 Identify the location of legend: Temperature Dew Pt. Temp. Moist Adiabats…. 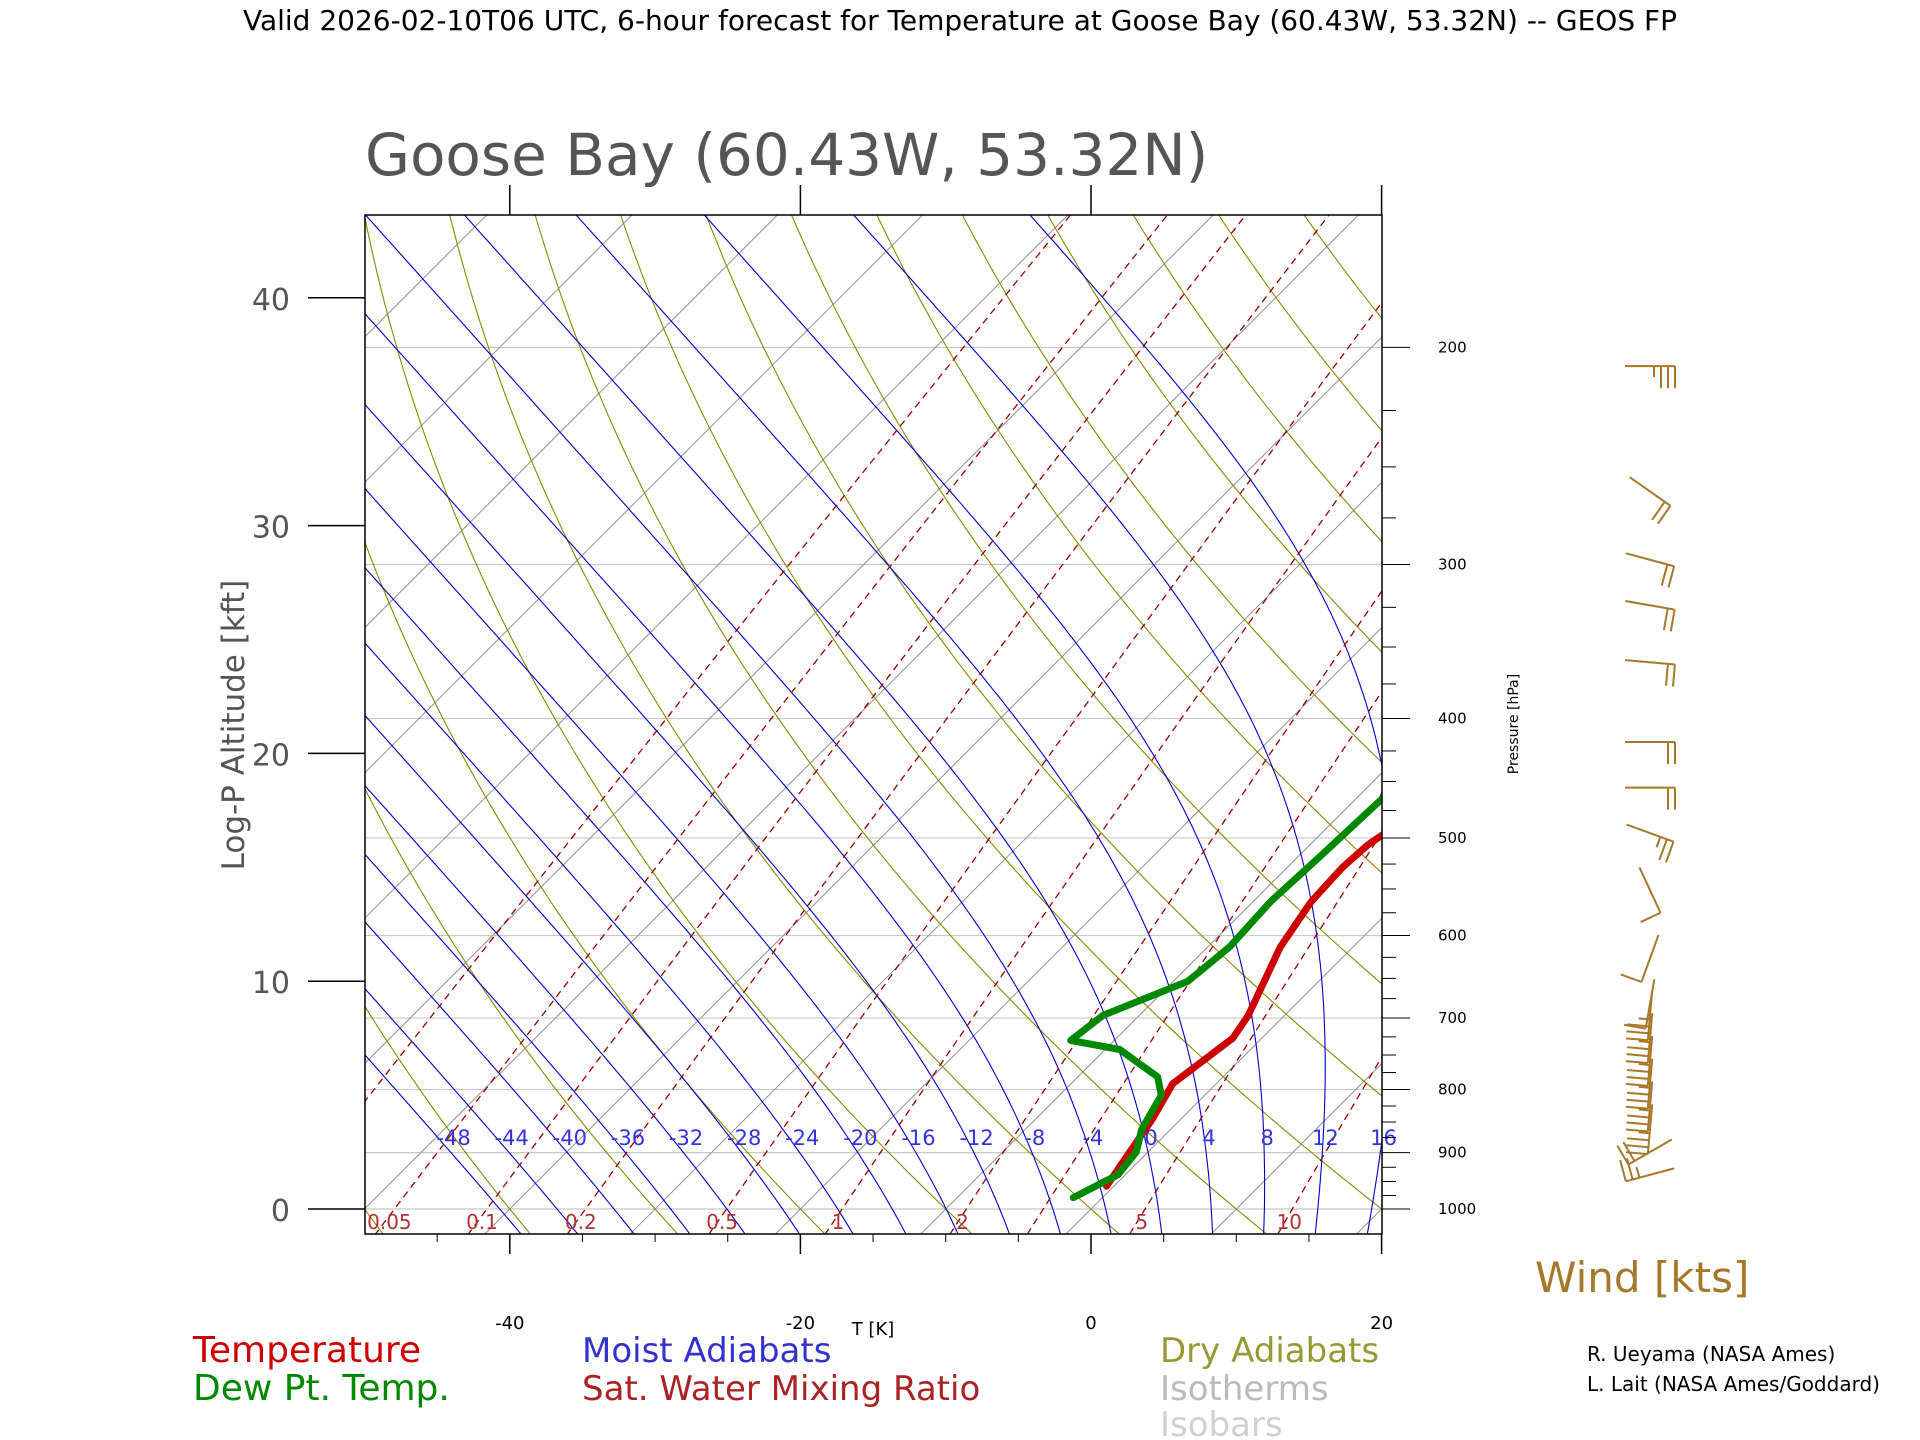
(785, 1385).